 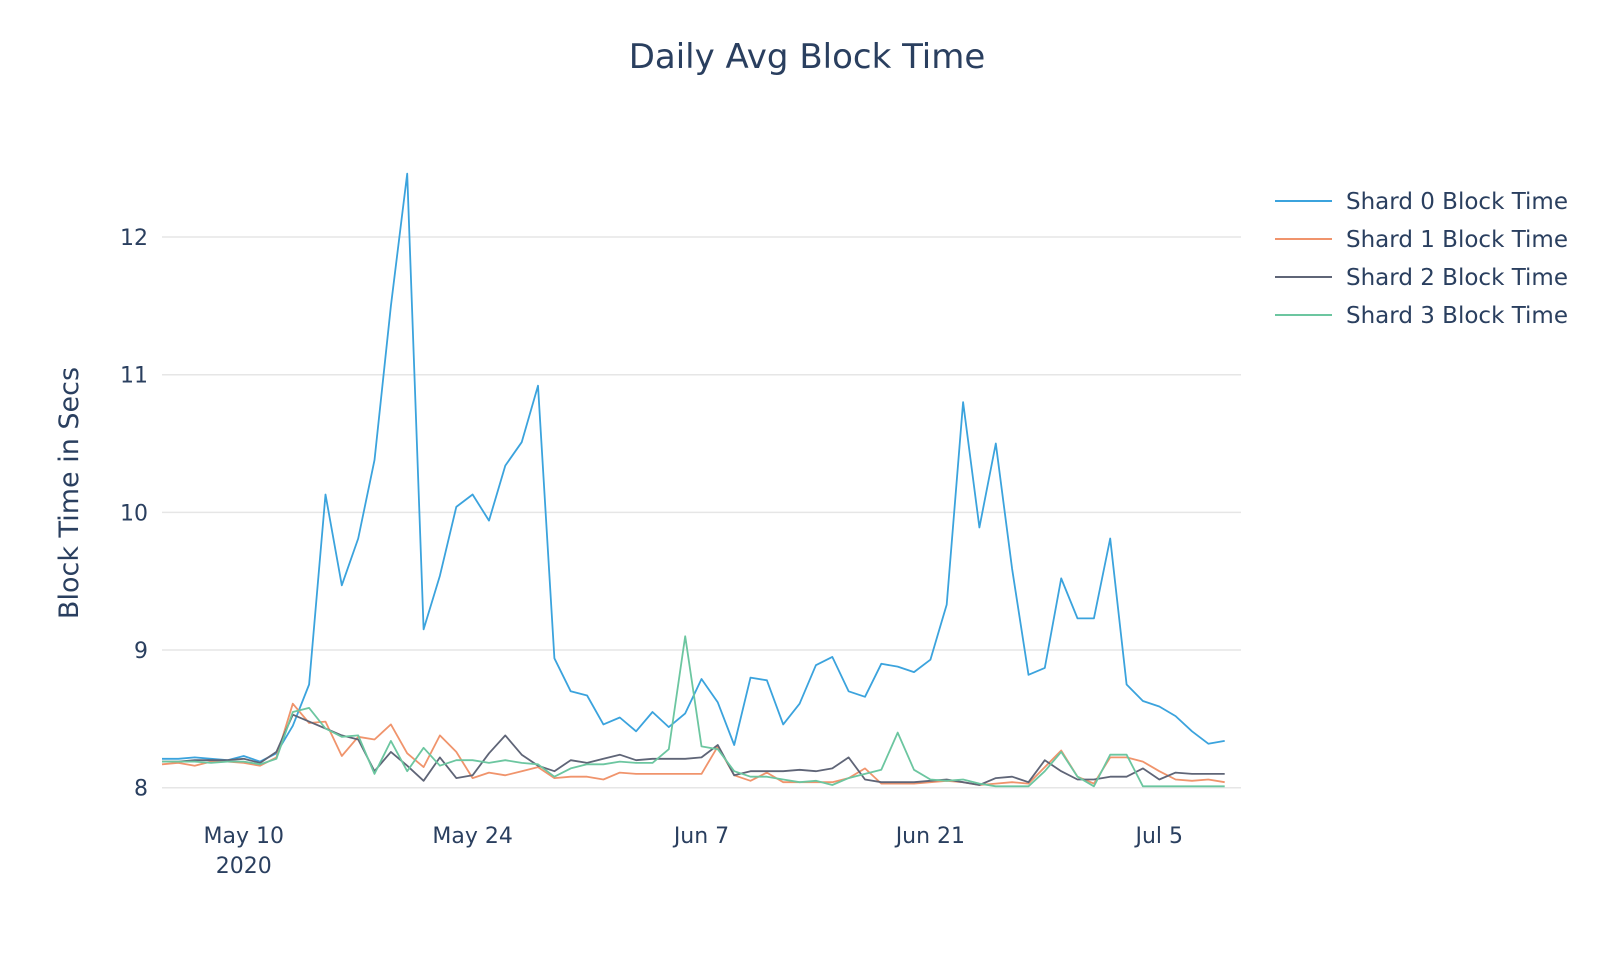 I want to click on x-tick-sublabel: 2020, so click(x=244, y=866).